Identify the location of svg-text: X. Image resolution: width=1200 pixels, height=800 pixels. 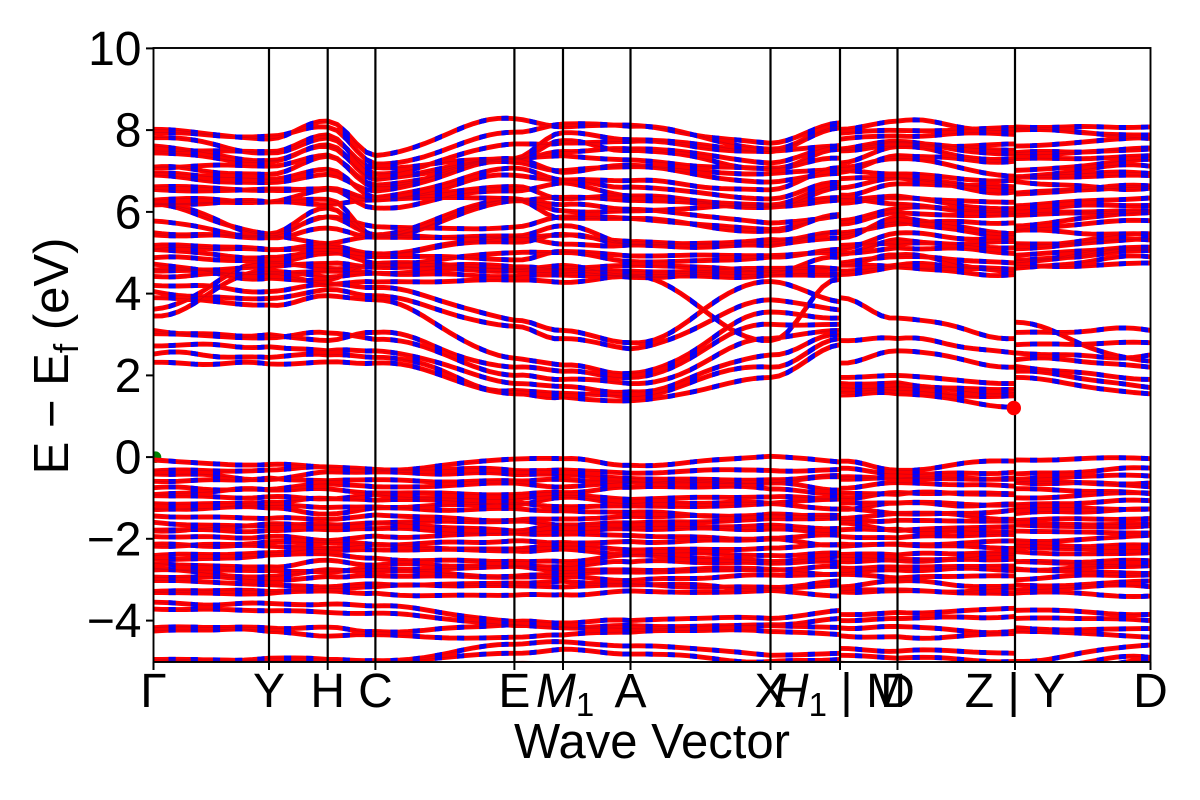
(770, 691).